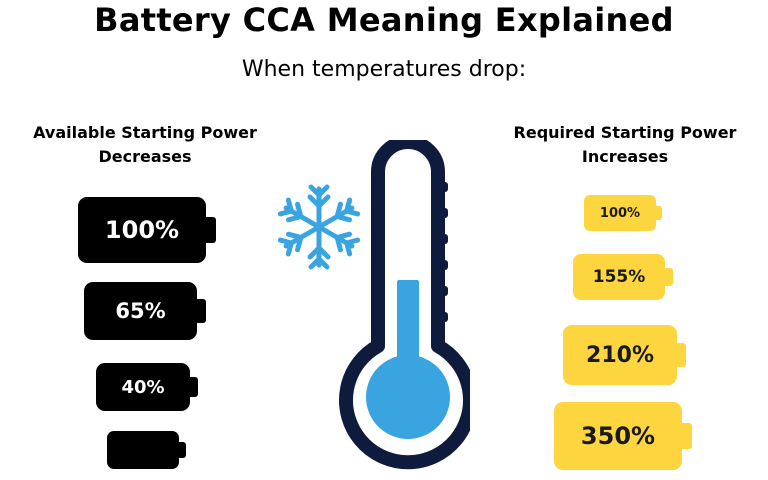  What do you see at coordinates (624, 145) in the screenshot?
I see `required-power-heading: Required Starting Power Increases` at bounding box center [624, 145].